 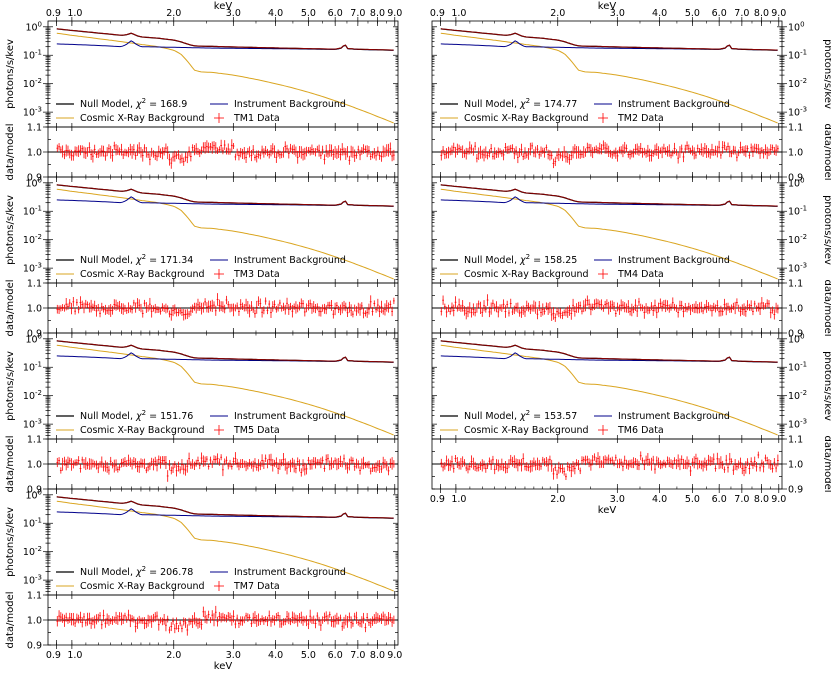 I want to click on legend-data-label: TM2 Data, so click(x=640, y=118).